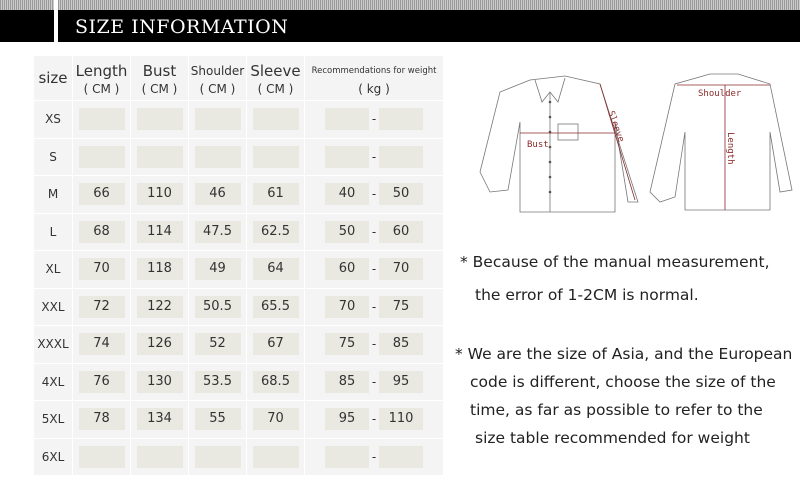 The image size is (800, 479). I want to click on bust-cell: 126, so click(159, 344).